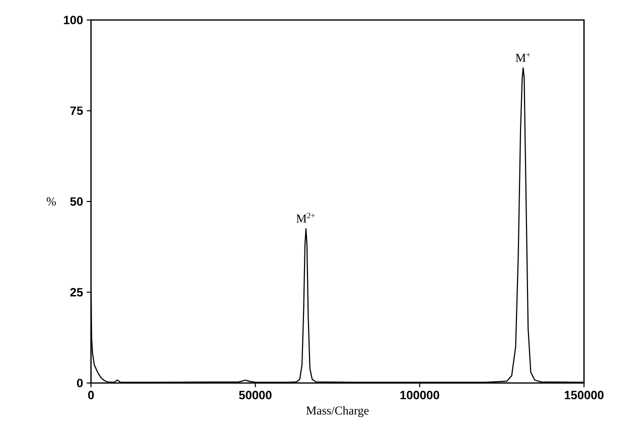  Describe the element at coordinates (255, 395) in the screenshot. I see `x-tick-label: 50000` at that location.